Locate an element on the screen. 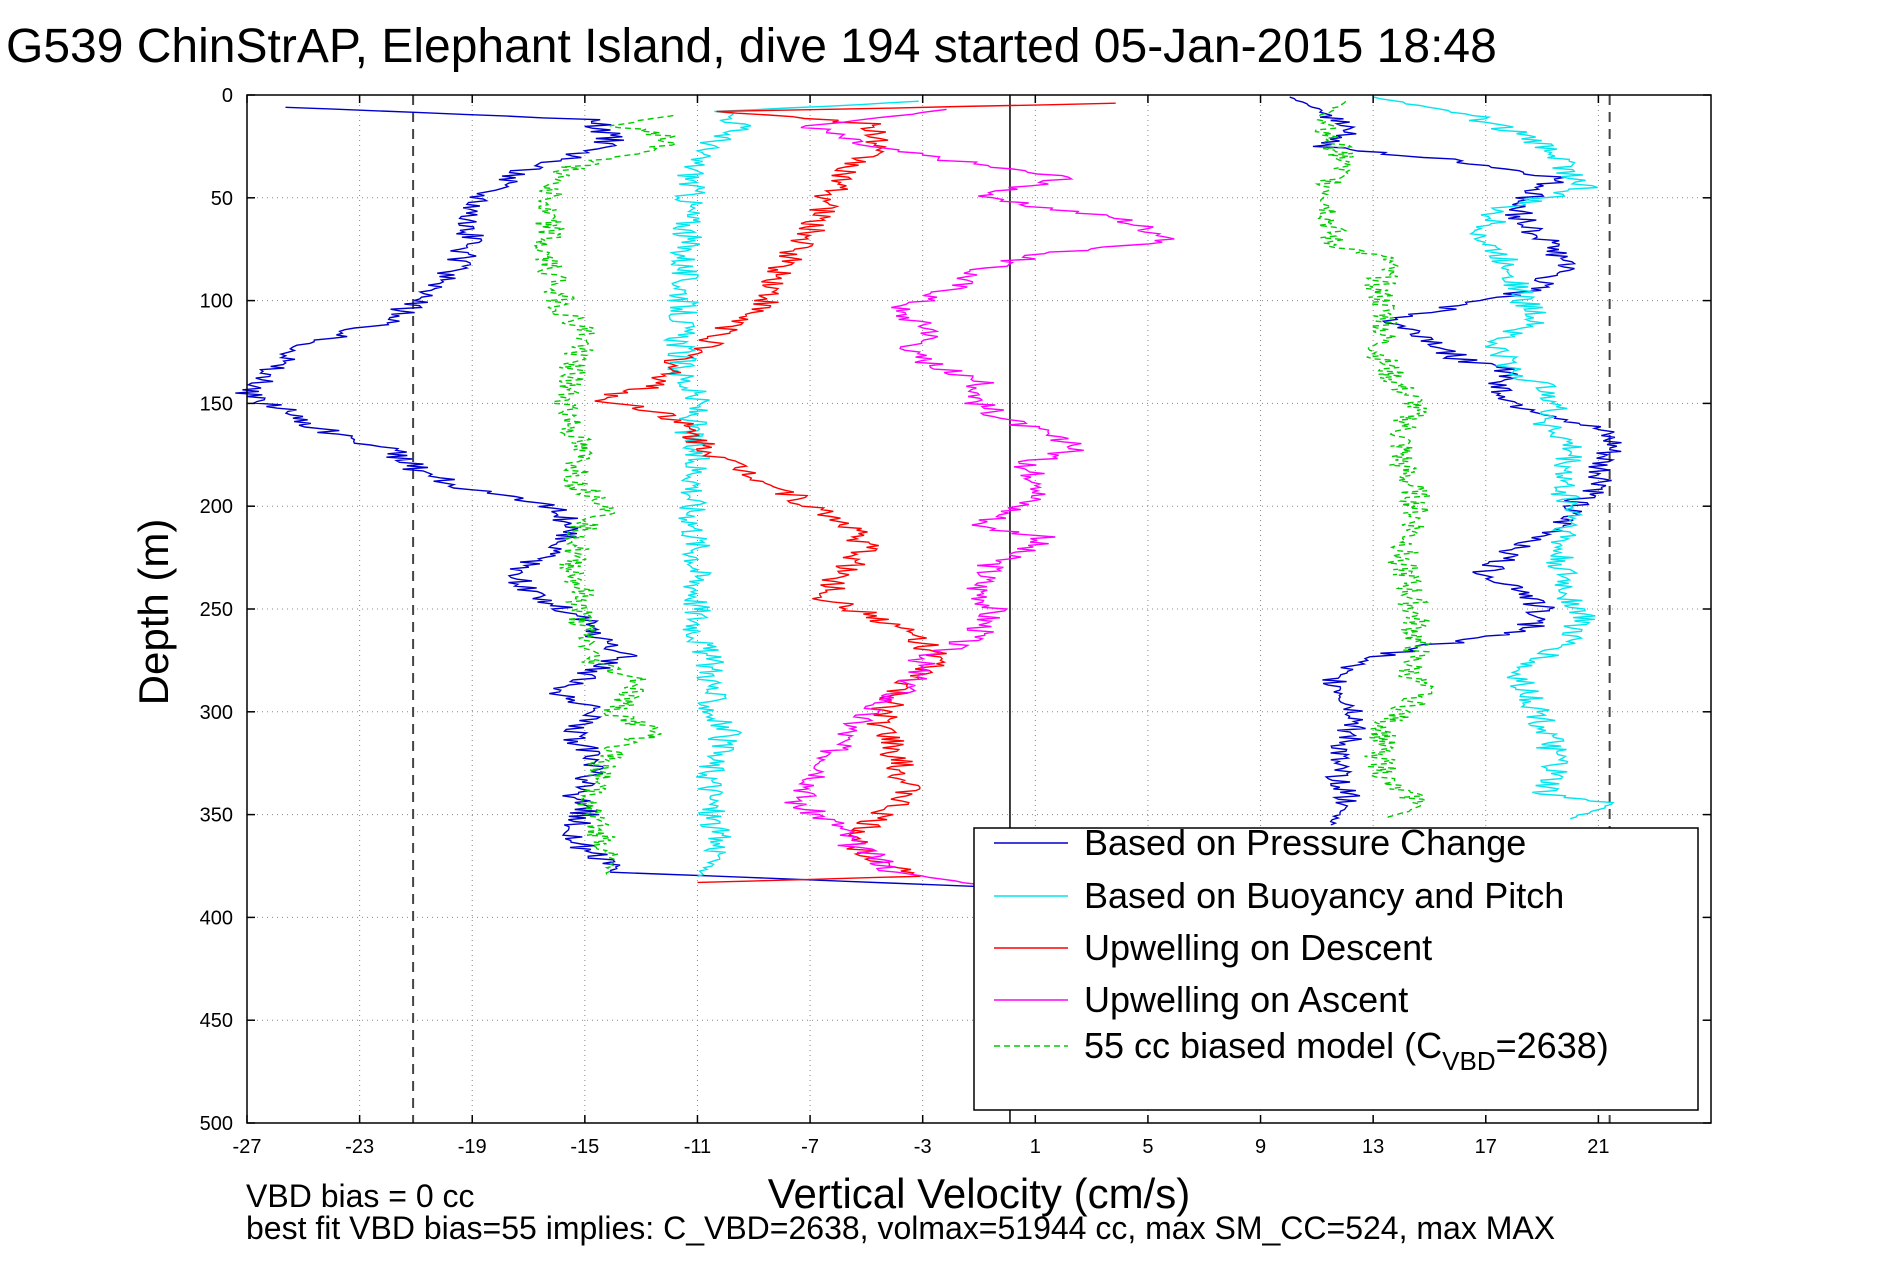 The image size is (1891, 1262). y-tick-label: 250 is located at coordinates (216, 610).